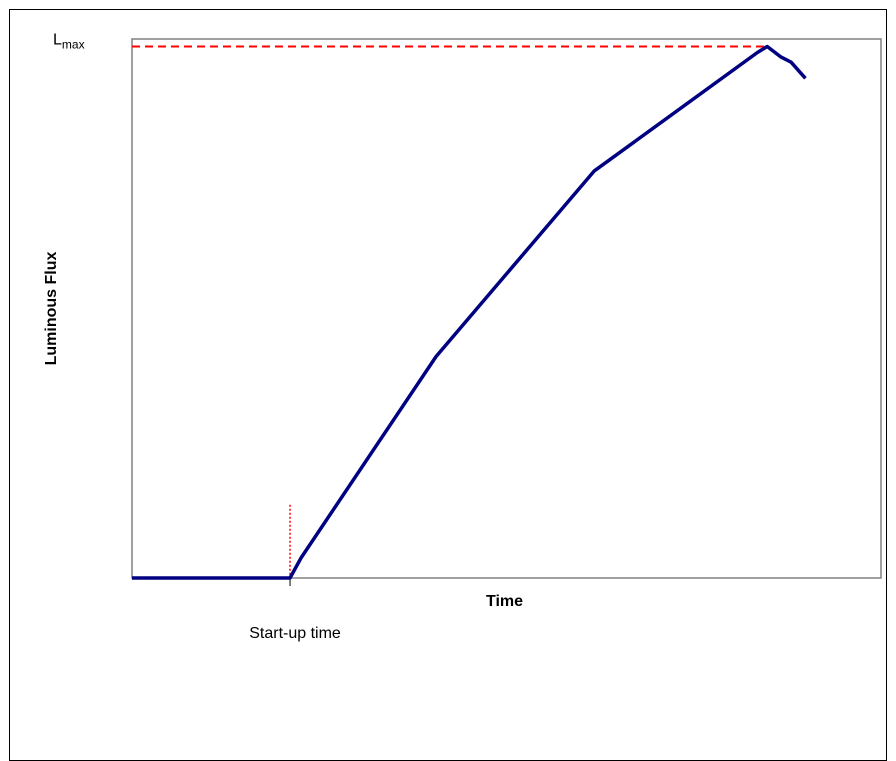 The height and width of the screenshot is (761, 896). I want to click on lmax-label-main: L, so click(57, 40).